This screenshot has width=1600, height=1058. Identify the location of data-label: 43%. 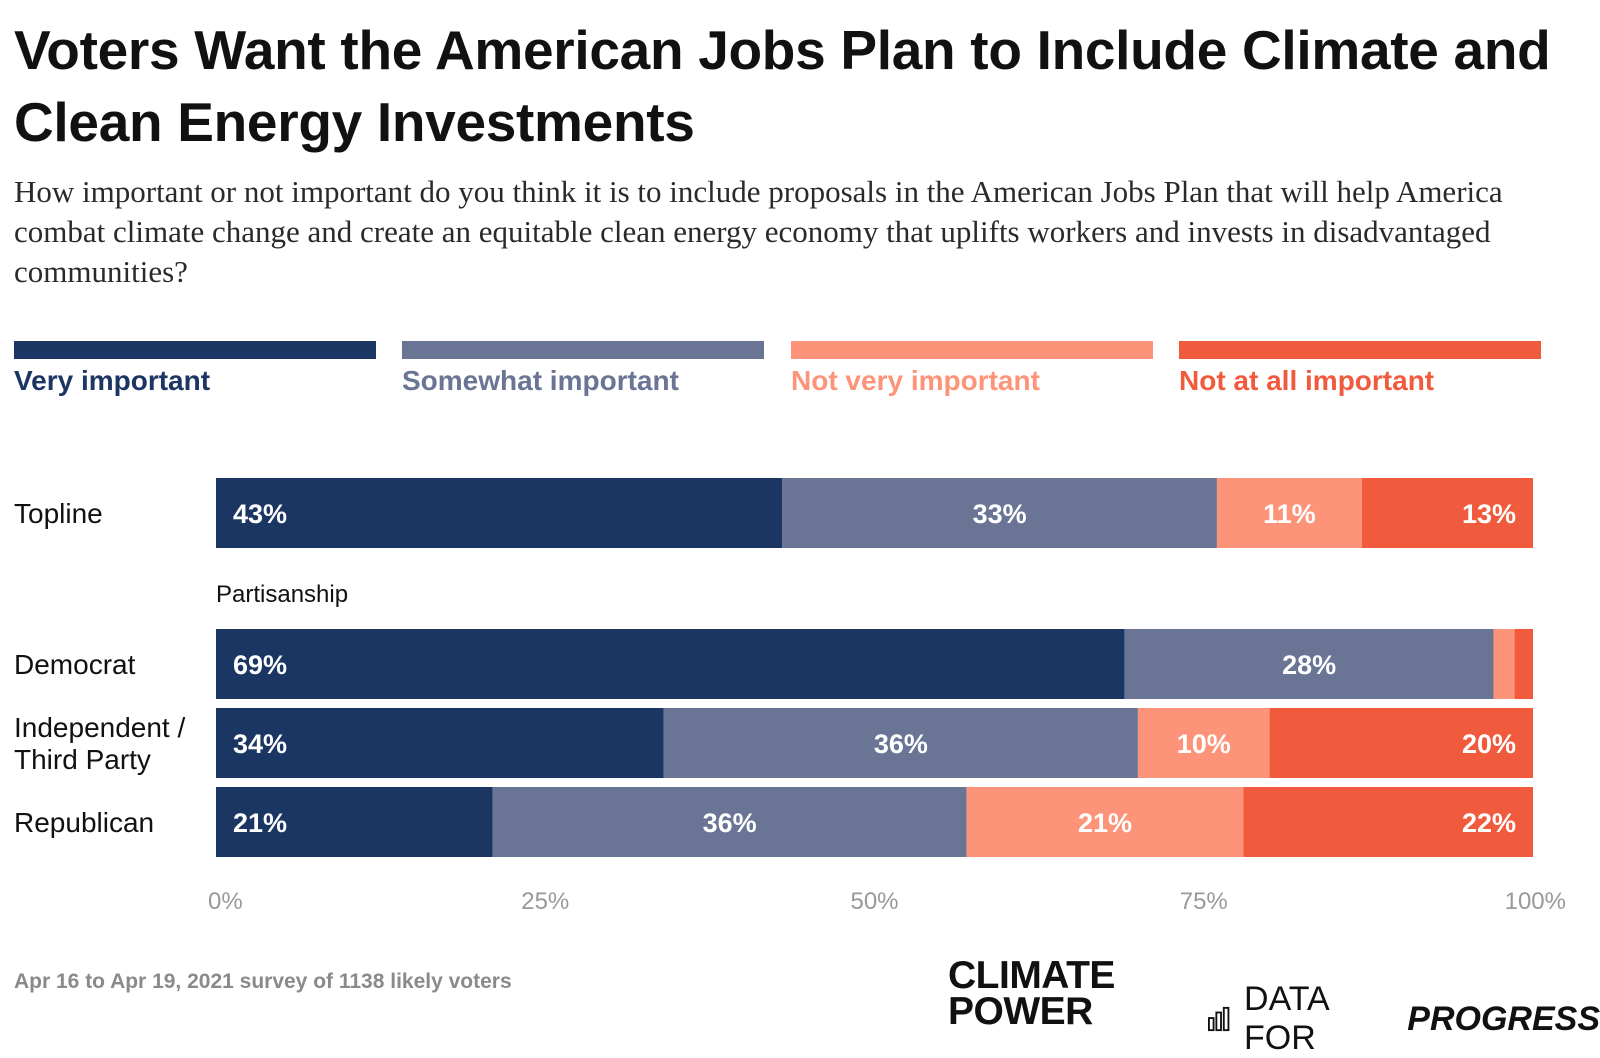
(260, 514).